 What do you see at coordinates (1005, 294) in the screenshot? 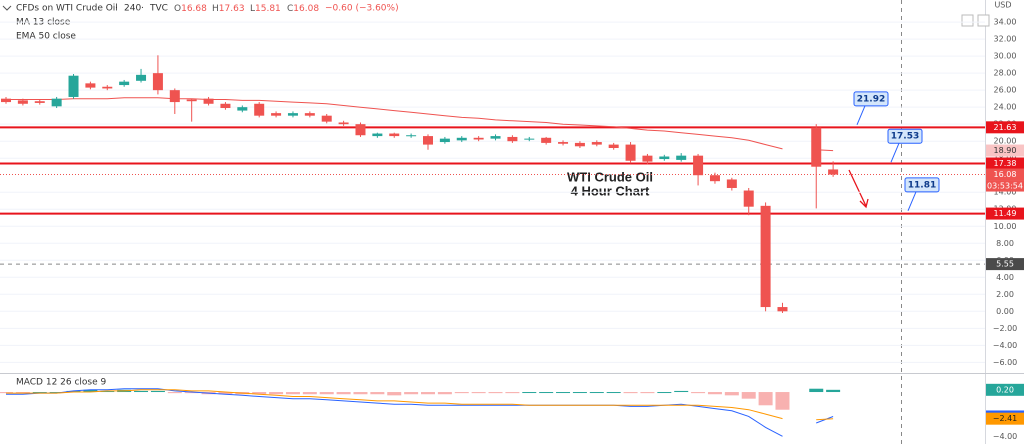
I see `y-tick-label: 2.00` at bounding box center [1005, 294].